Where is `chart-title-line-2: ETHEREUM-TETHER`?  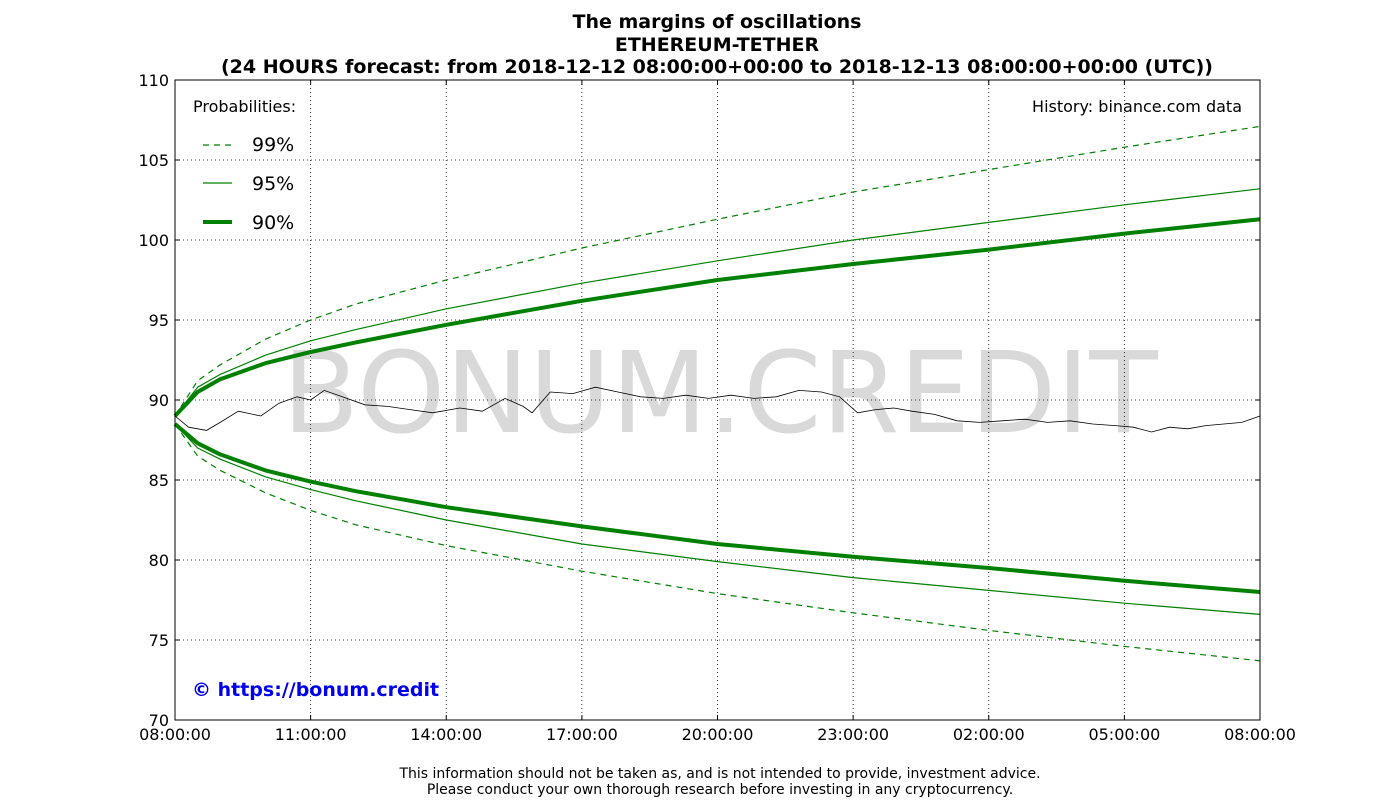
chart-title-line-2: ETHEREUM-TETHER is located at coordinates (717, 45).